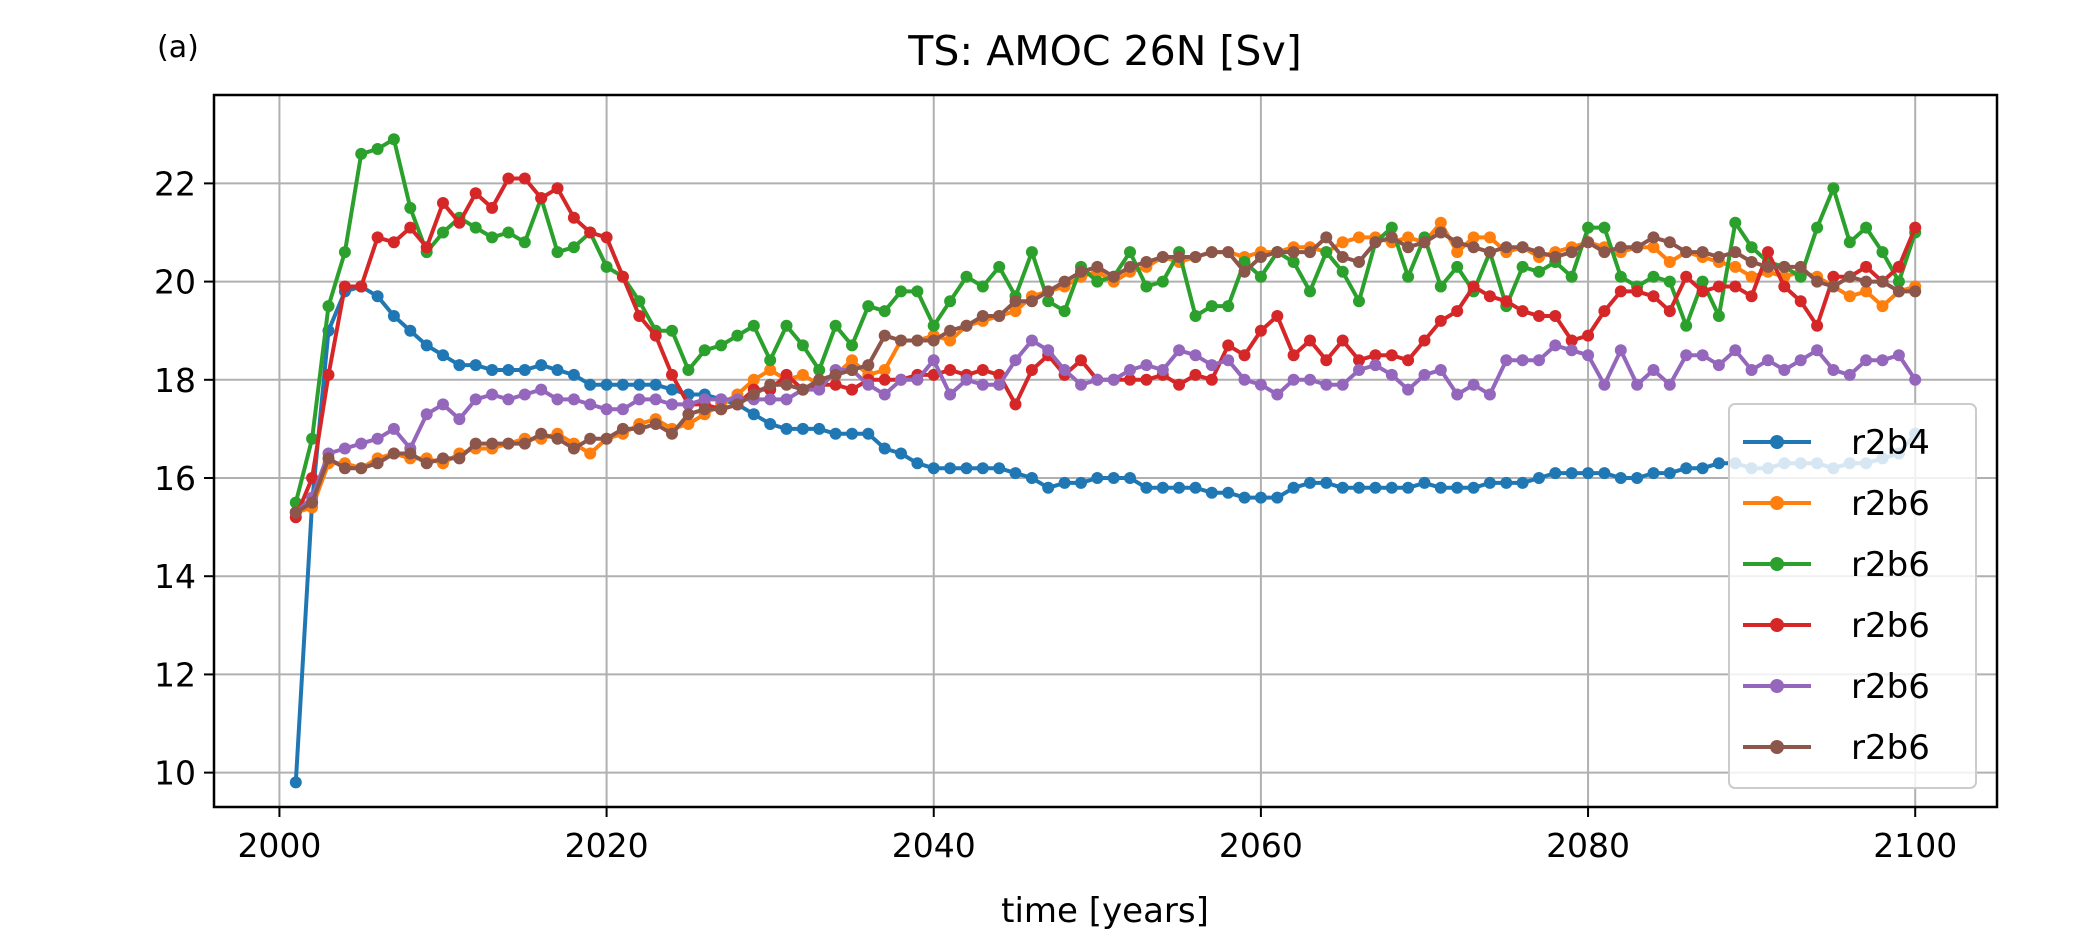 This screenshot has height=944, width=2078. Describe the element at coordinates (1915, 845) in the screenshot. I see `x-tick-label: 2100` at that location.